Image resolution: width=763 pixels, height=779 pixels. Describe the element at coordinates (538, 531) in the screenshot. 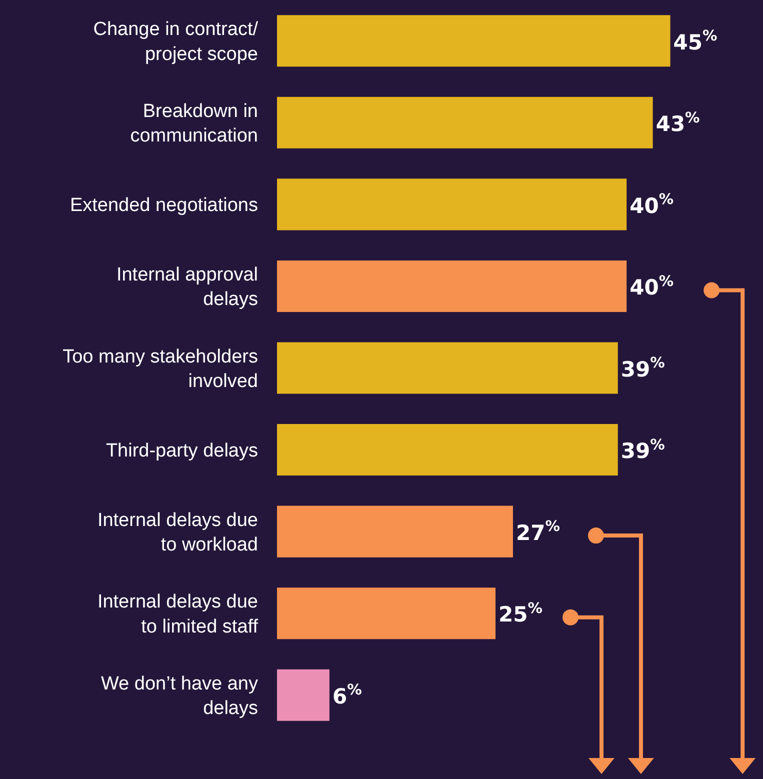

I see `data-label: 27$^{%}$` at that location.